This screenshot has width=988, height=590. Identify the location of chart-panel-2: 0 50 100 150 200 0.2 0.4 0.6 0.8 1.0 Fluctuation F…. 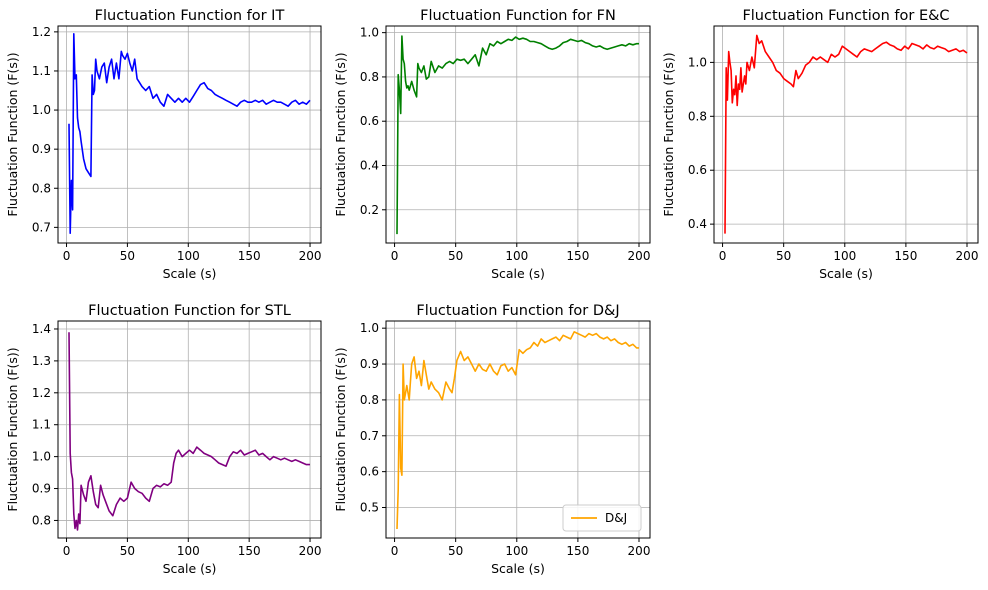
(492, 144).